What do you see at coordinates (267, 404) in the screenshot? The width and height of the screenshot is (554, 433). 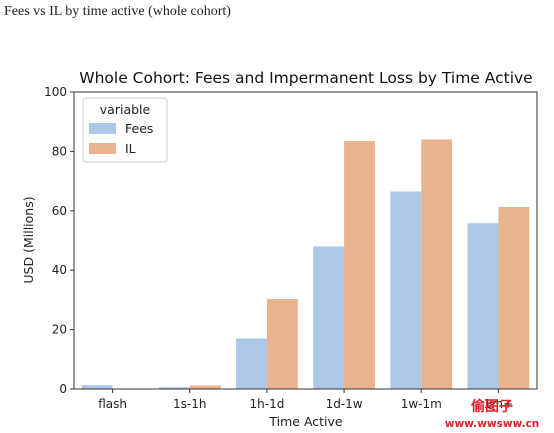 I see `x-tick-label: 1h-1d` at bounding box center [267, 404].